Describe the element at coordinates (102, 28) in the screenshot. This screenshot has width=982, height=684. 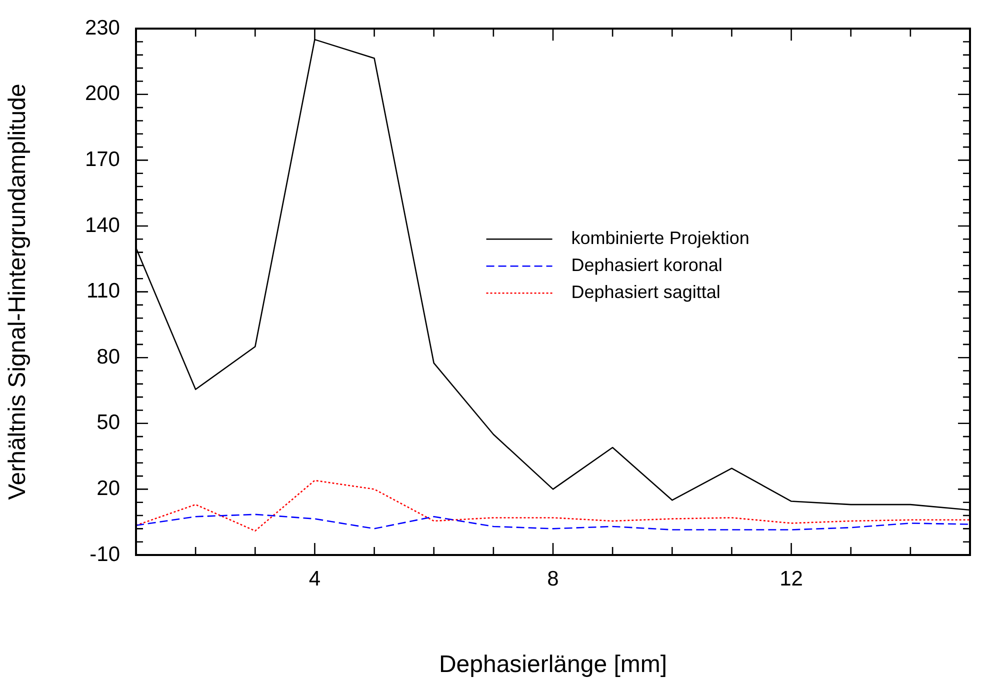
I see `y-tick-label: 230` at that location.